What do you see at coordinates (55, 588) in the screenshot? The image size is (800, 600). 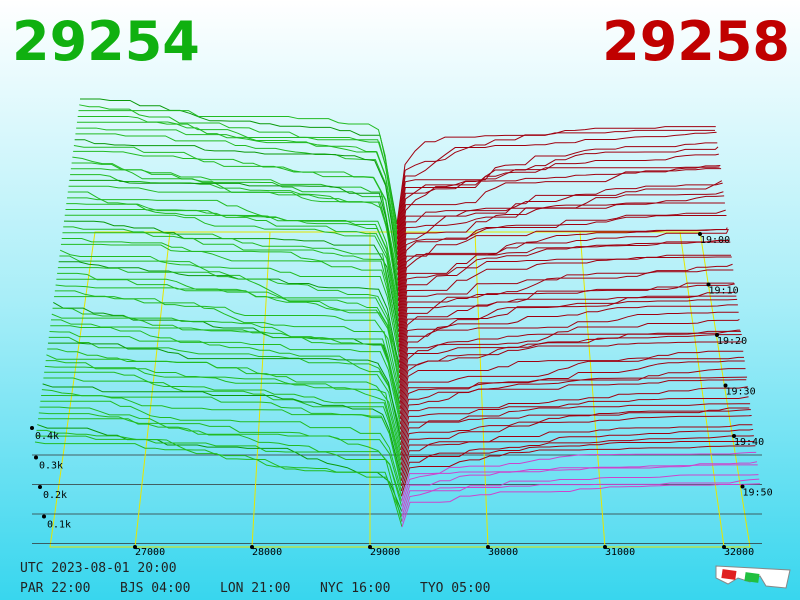 I see `city-time: PAR 22:00` at bounding box center [55, 588].